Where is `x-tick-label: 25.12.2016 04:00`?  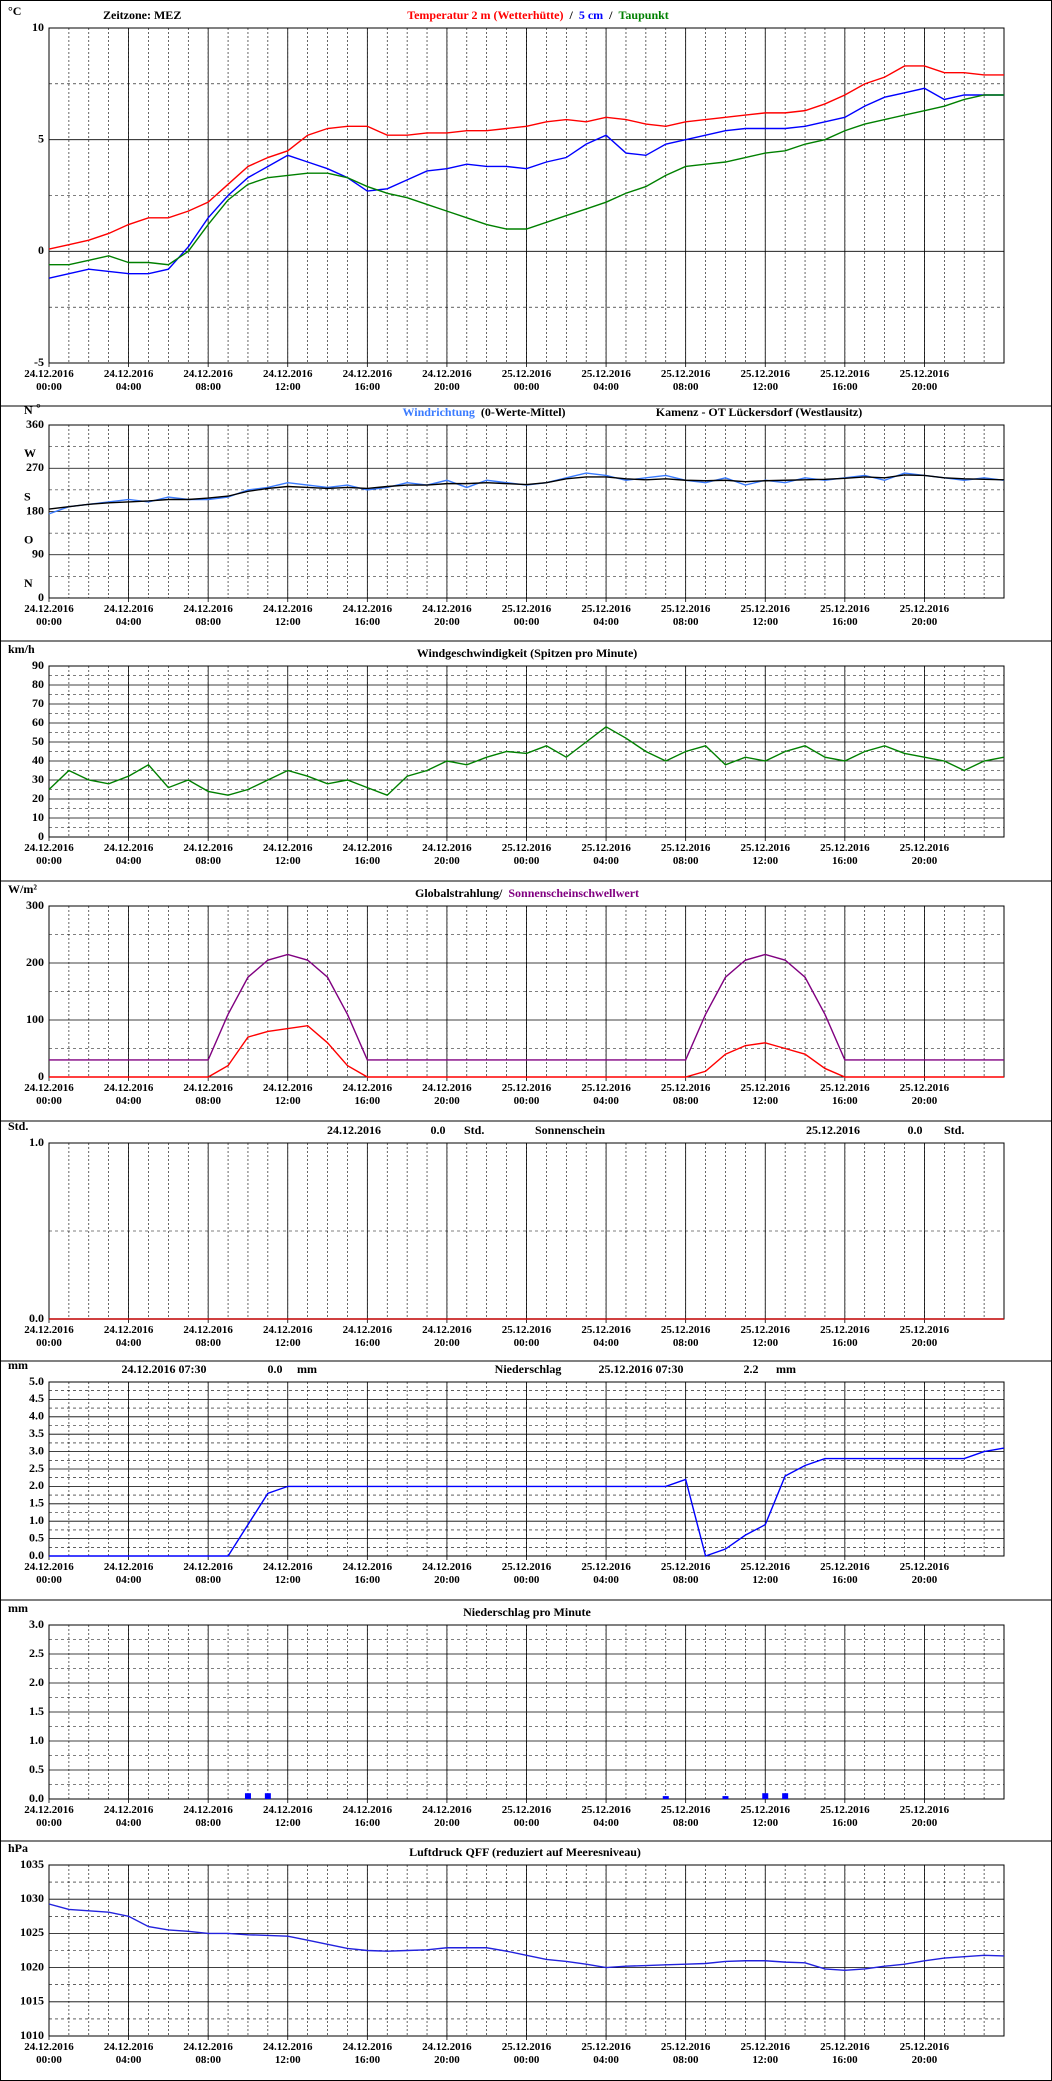 x-tick-label: 25.12.2016 04:00 is located at coordinates (606, 1336).